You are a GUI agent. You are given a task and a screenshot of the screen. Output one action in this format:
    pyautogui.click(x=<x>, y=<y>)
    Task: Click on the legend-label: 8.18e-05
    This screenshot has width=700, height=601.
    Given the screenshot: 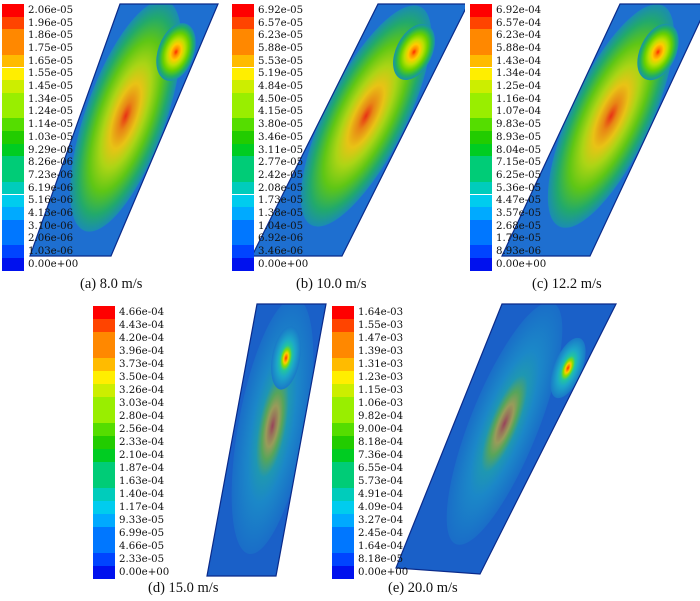 What is the action you would take?
    pyautogui.click(x=381, y=559)
    